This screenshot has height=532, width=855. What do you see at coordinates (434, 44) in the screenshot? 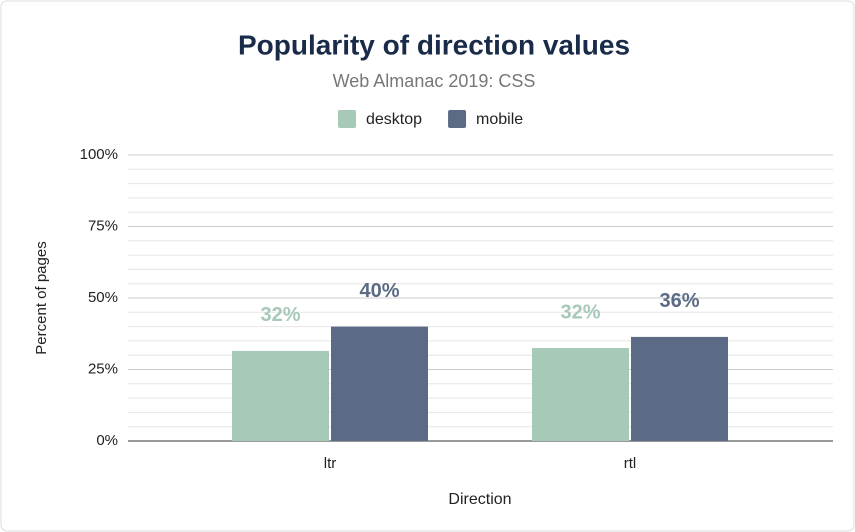
I see `chart-title: Popularity of direction values` at bounding box center [434, 44].